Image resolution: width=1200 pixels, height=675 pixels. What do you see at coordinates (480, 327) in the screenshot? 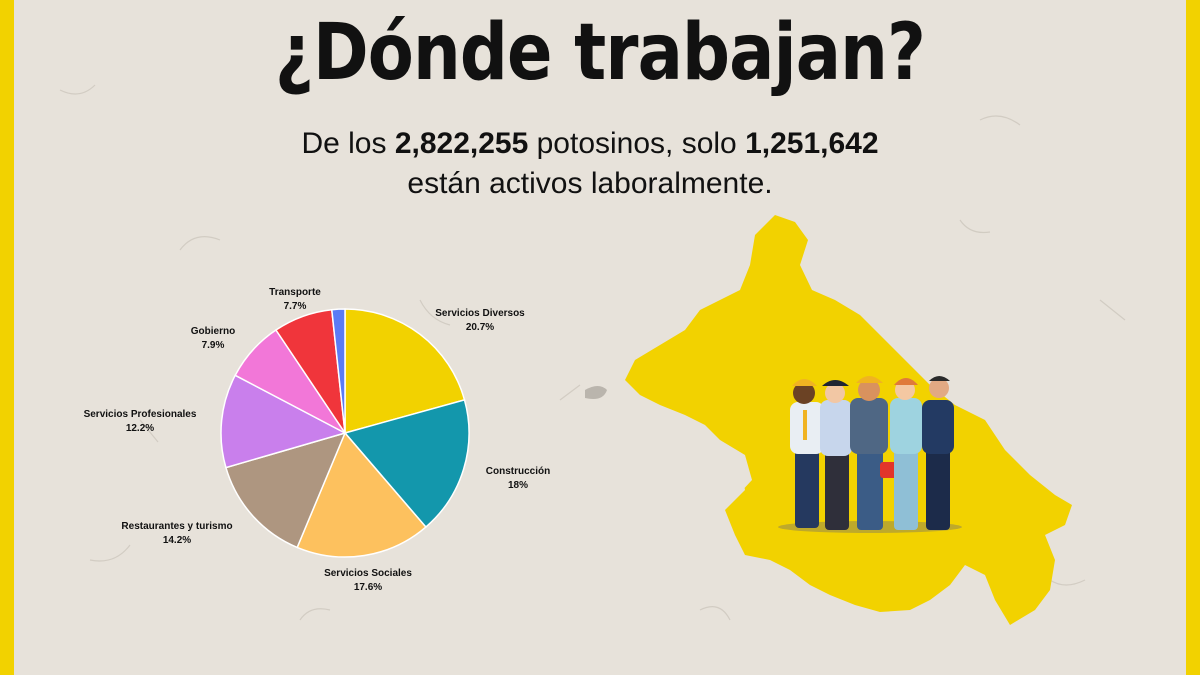
I see `pie-value-label-1: 20.7%` at bounding box center [480, 327].